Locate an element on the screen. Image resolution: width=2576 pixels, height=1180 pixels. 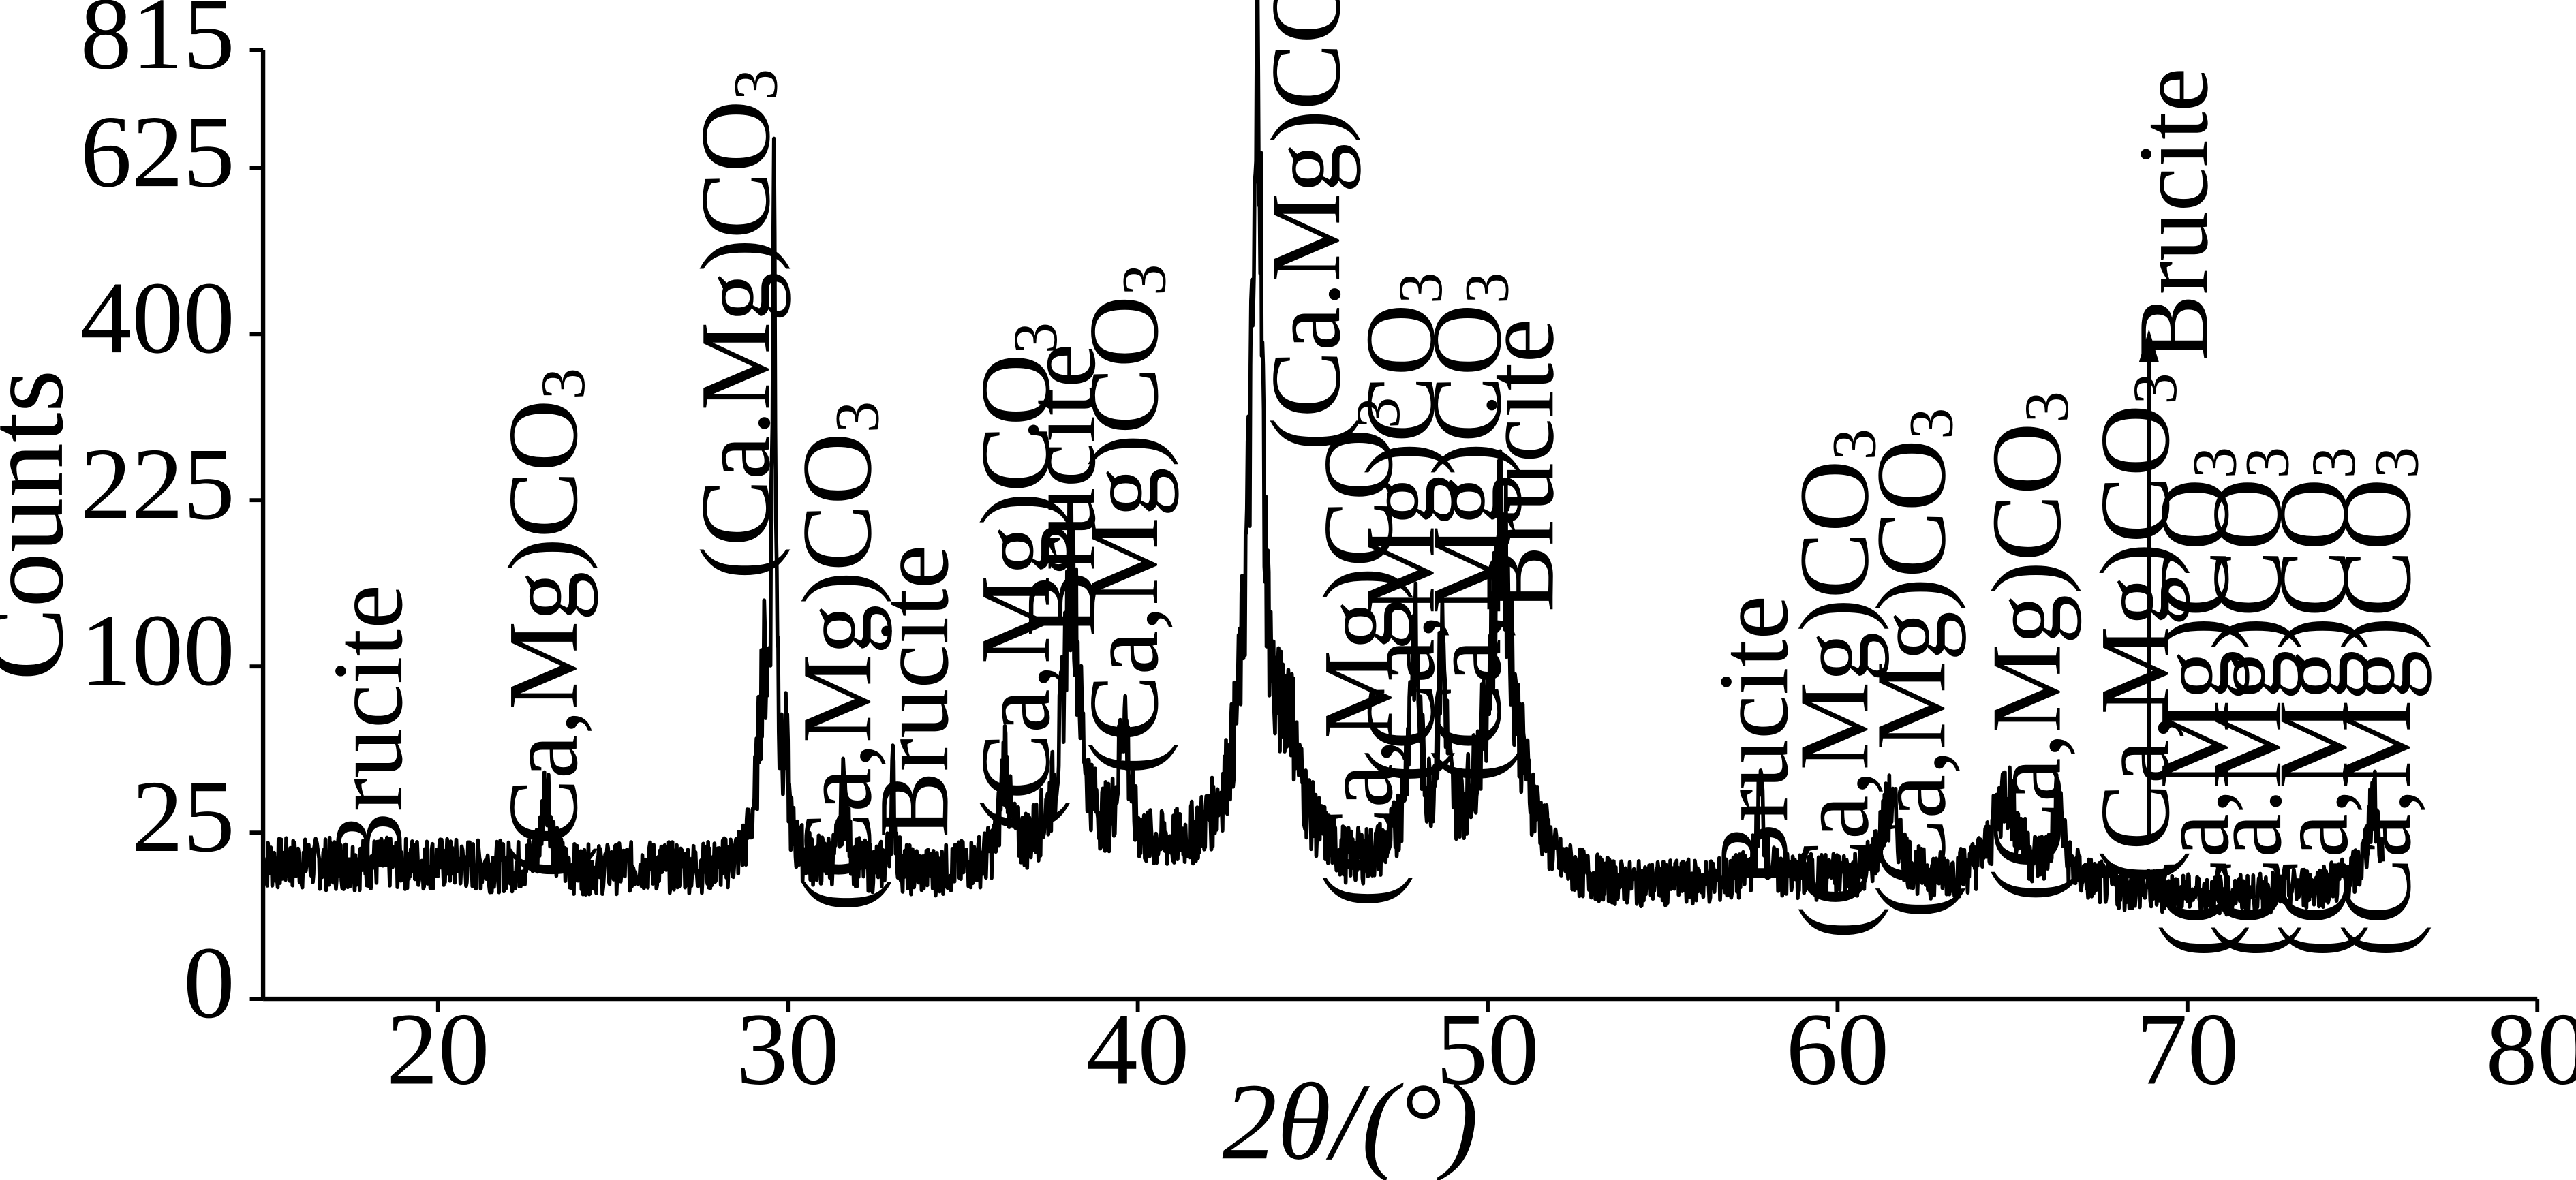
x-axis-title: 2θ/(°) is located at coordinates (1351, 1120).